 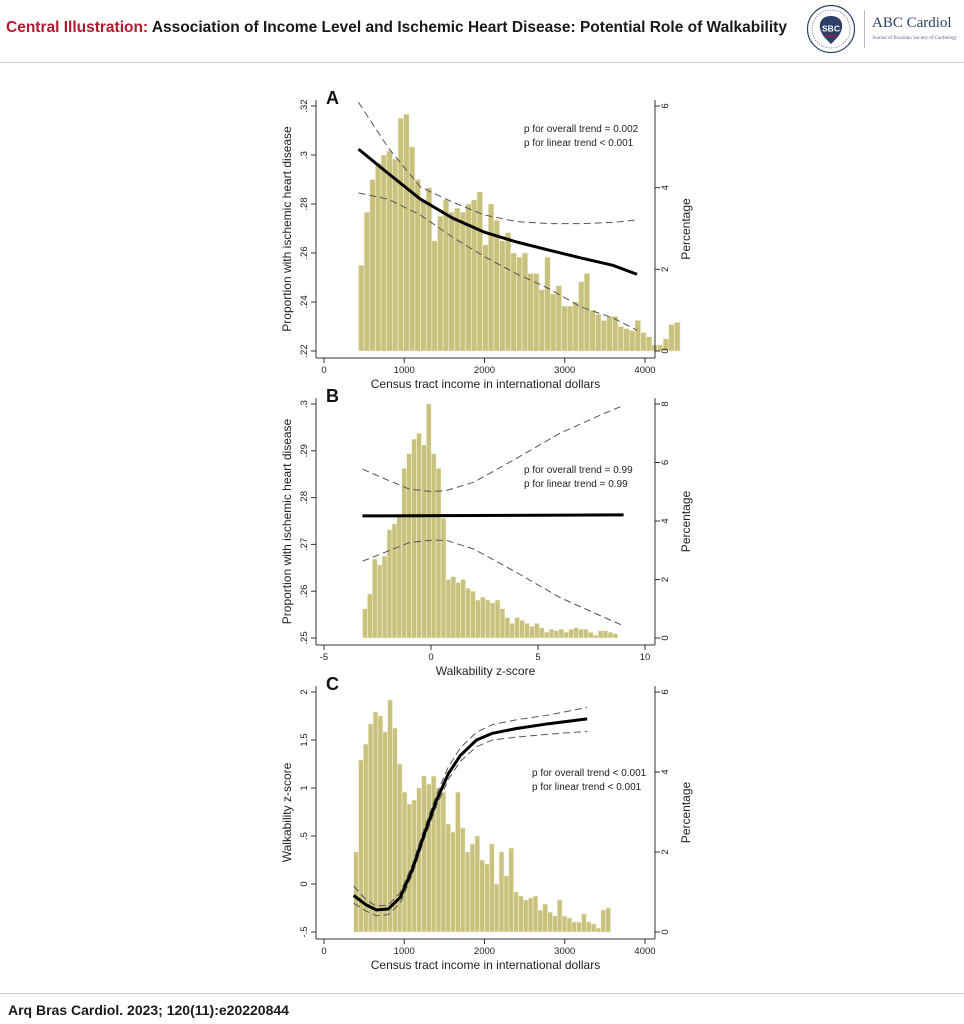 I want to click on panel-label: A, so click(x=332, y=98).